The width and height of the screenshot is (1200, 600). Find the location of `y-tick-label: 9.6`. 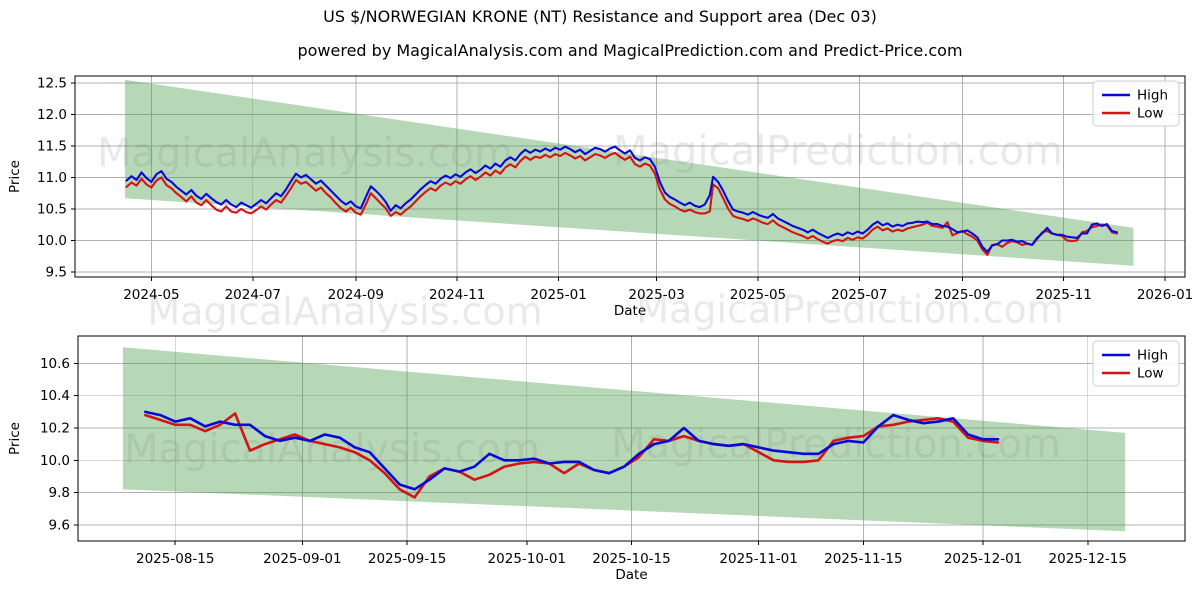

y-tick-label: 9.6 is located at coordinates (59, 525).